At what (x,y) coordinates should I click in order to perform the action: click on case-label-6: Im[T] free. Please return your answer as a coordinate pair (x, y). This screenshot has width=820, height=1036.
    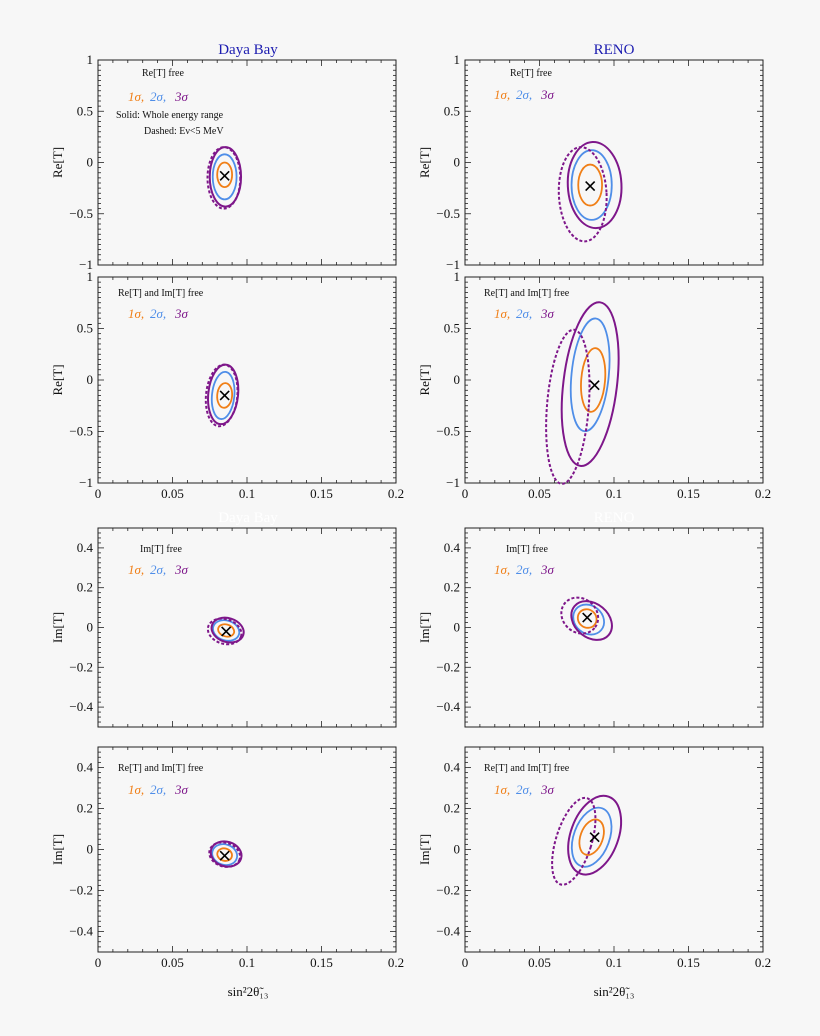
    Looking at the image, I should click on (527, 549).